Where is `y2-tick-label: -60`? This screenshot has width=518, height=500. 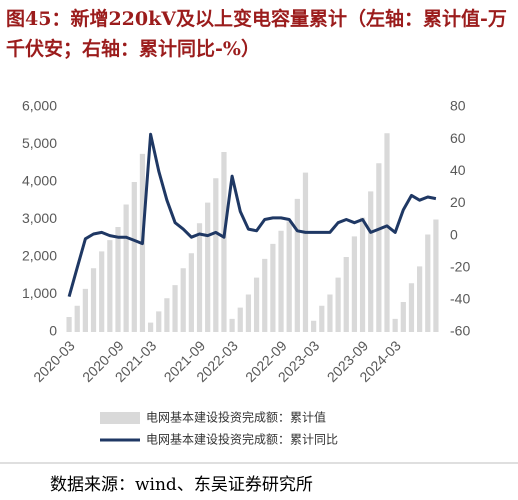
y2-tick-label: -60 is located at coordinates (460, 331).